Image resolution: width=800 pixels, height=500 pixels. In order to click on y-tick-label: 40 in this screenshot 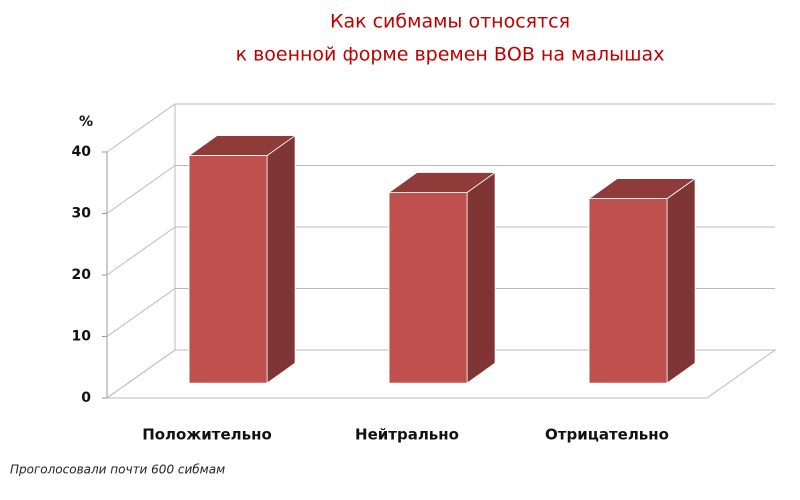, I will do `click(82, 152)`.